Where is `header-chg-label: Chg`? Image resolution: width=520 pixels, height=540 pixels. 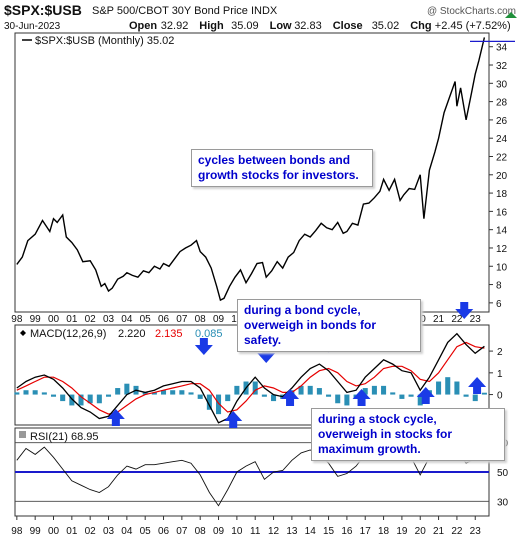 header-chg-label: Chg is located at coordinates (420, 26).